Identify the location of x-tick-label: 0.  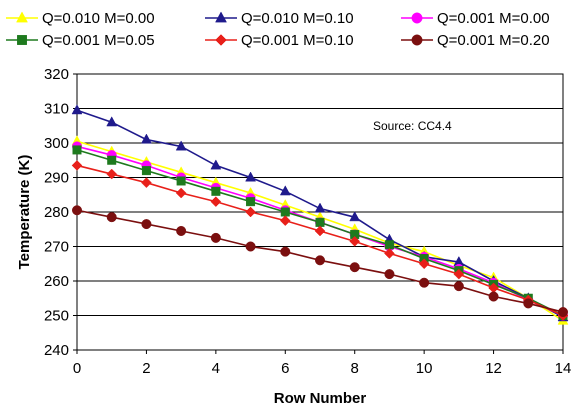
(77, 368).